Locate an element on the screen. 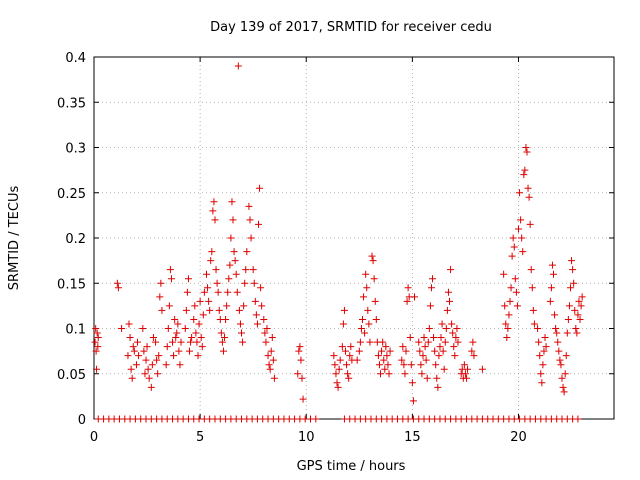 Image resolution: width=640 pixels, height=480 pixels. x-tick-label: 15 is located at coordinates (412, 437).